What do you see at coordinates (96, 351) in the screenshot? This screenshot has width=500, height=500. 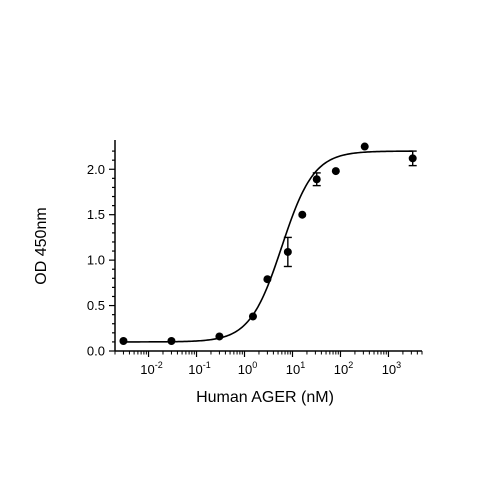 I see `y-tick-label: 0.0` at bounding box center [96, 351].